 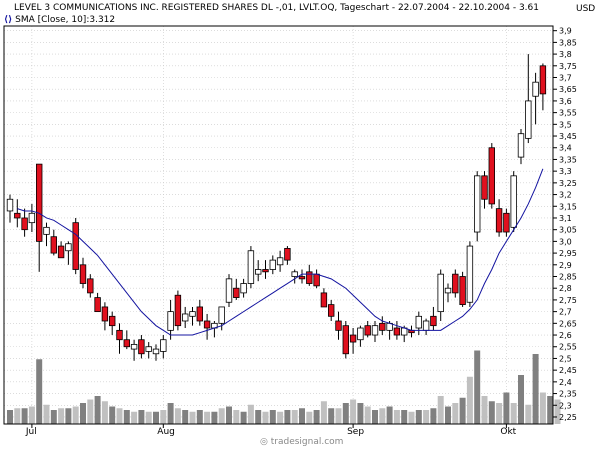 I want to click on tick-label-y: 2,55, so click(x=568, y=347).